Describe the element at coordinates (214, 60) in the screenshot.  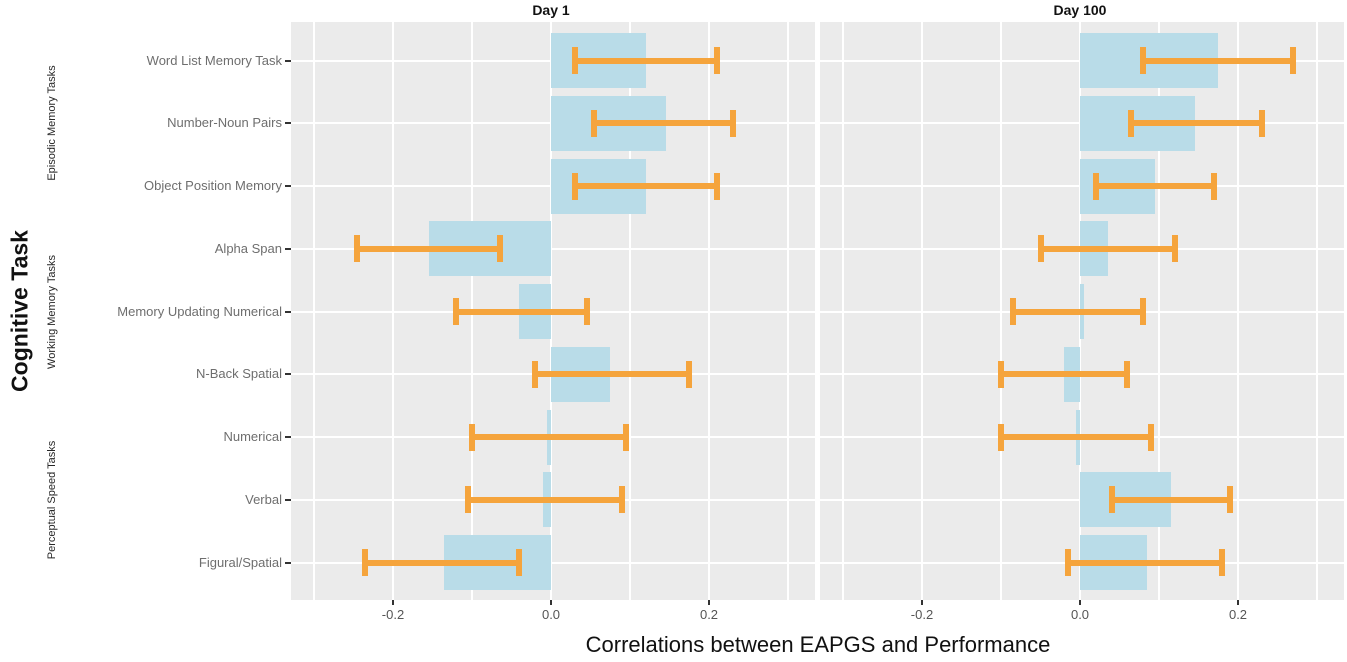
I see `task-label: Word List Memory Task` at that location.